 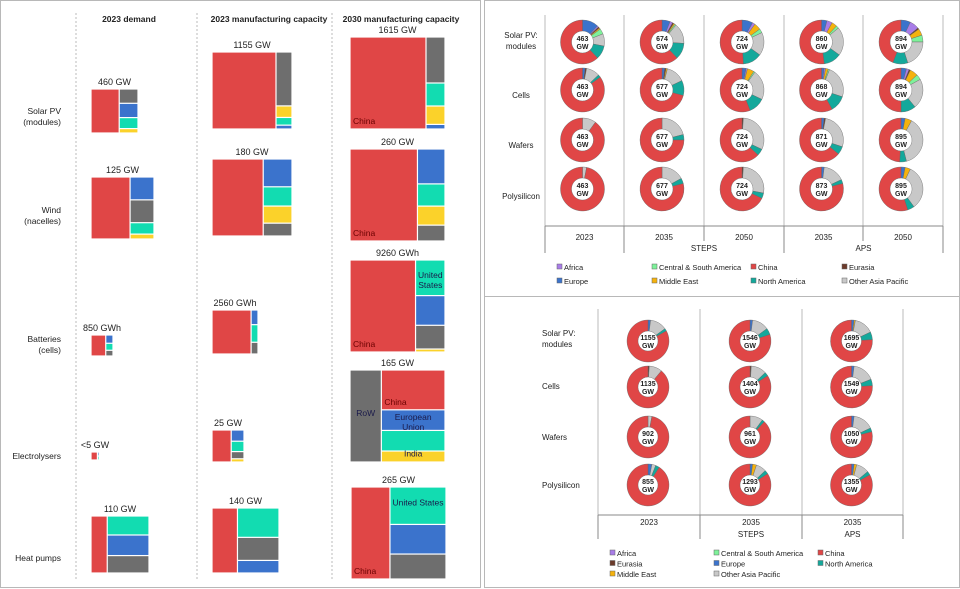 I want to click on segment-label: United States, so click(x=430, y=280).